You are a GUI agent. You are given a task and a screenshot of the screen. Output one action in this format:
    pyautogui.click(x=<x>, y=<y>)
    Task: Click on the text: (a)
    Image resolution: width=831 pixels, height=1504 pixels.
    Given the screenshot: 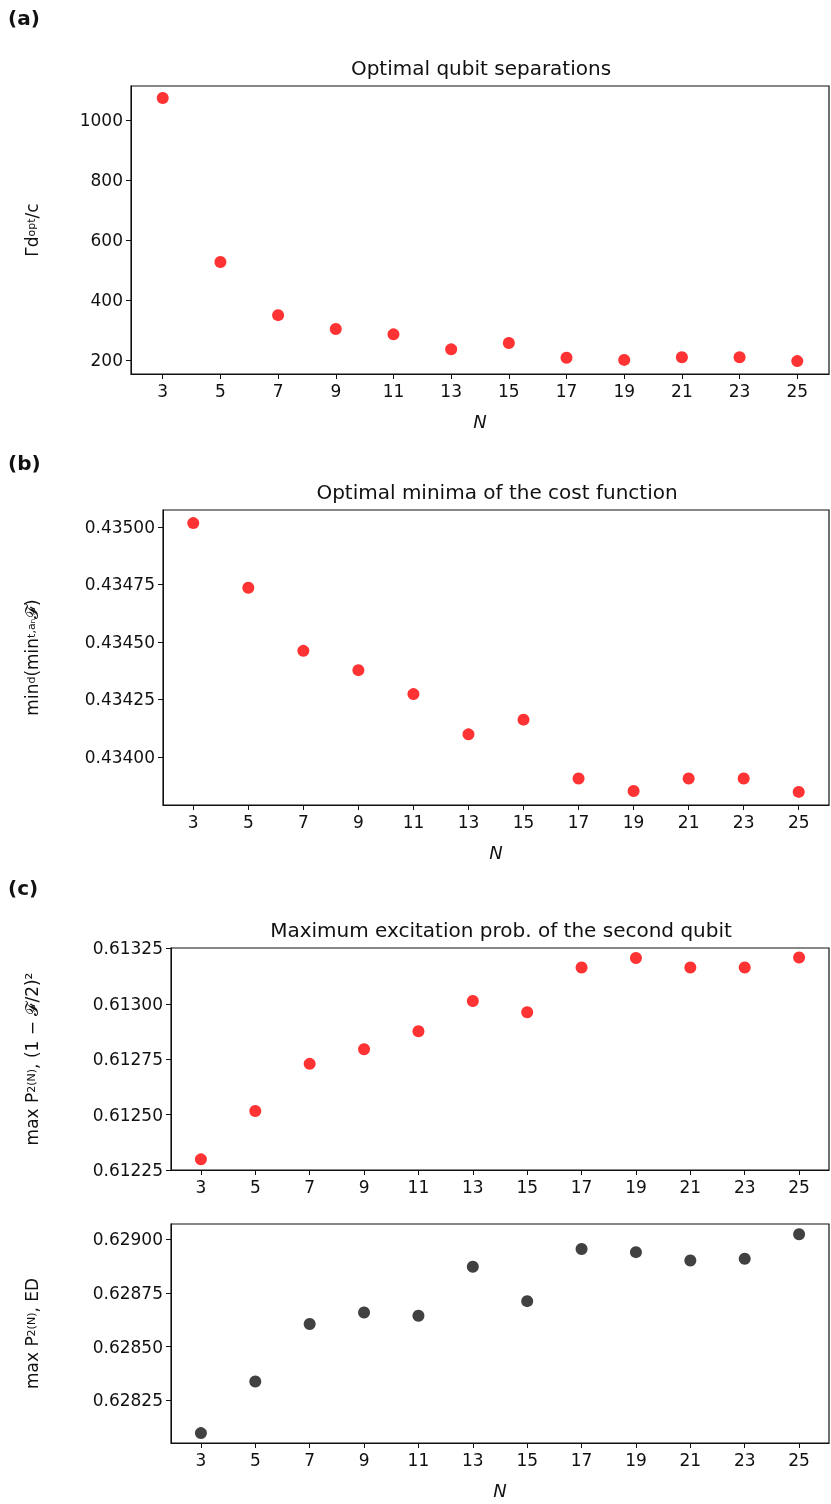 What is the action you would take?
    pyautogui.click(x=24, y=18)
    